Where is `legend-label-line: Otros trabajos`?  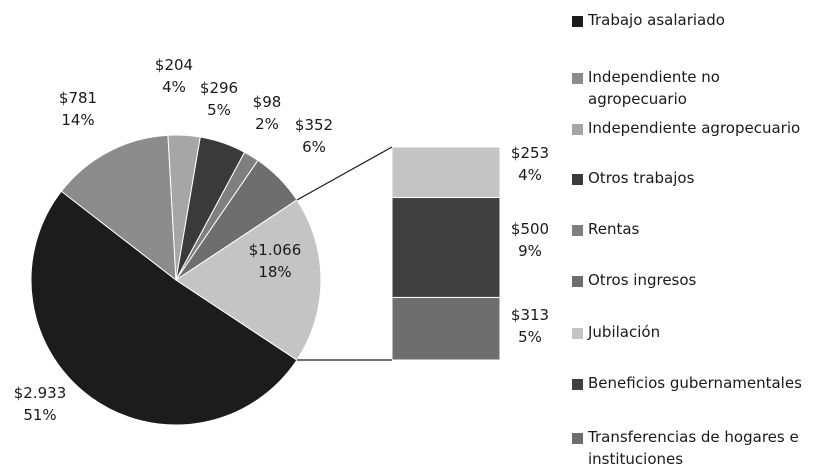 legend-label-line: Otros trabajos is located at coordinates (641, 178).